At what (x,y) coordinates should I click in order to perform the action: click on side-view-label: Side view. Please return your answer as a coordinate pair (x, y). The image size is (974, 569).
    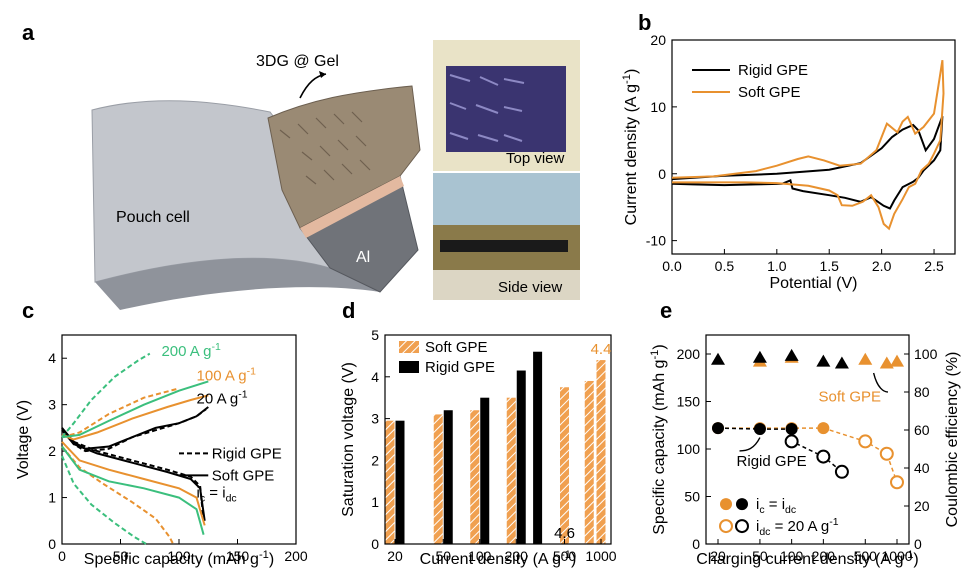
    Looking at the image, I should click on (530, 287).